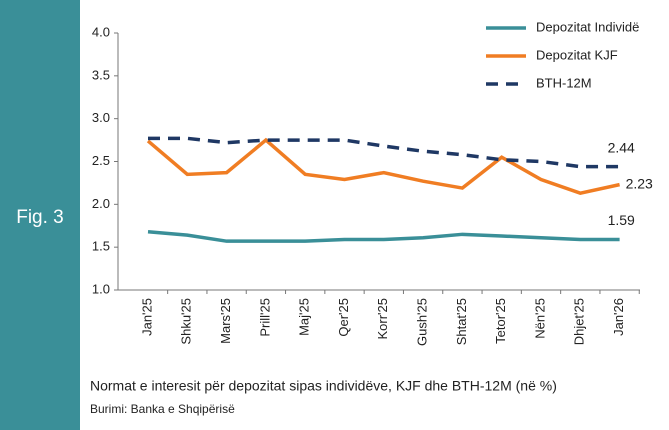  What do you see at coordinates (304, 317) in the screenshot?
I see `x-tick-label: Maj'25` at bounding box center [304, 317].